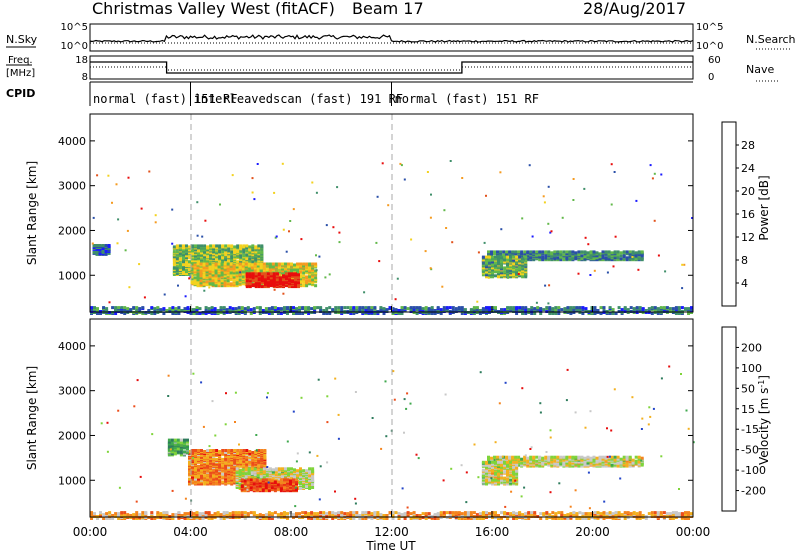  I want to click on date-label: 28/Aug/2017, so click(634, 9).